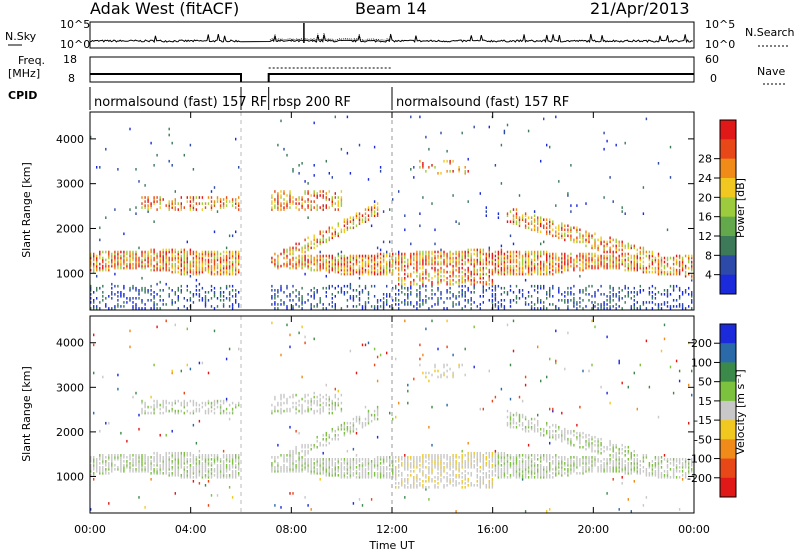 This screenshot has height=554, width=800. Describe the element at coordinates (70, 228) in the screenshot. I see `y-tick-label: 2000` at that location.